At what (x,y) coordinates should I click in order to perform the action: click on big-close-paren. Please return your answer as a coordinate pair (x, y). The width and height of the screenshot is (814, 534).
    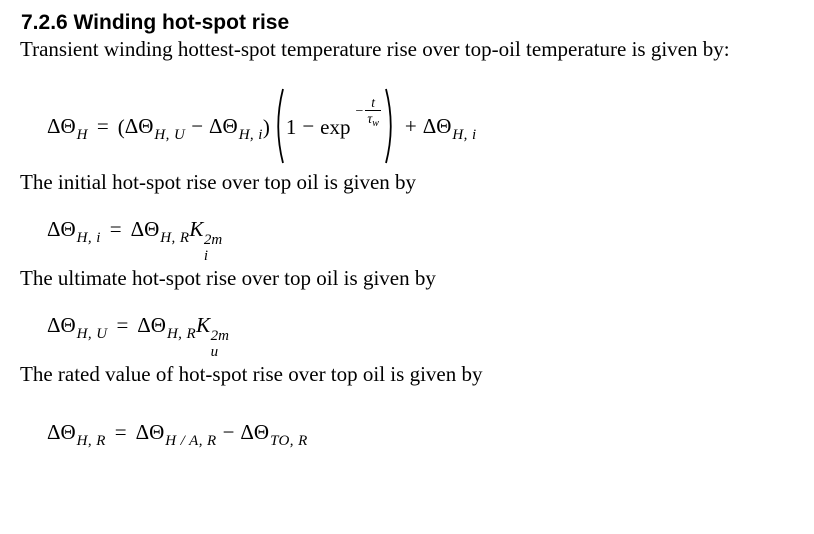
    Looking at the image, I should click on (391, 126).